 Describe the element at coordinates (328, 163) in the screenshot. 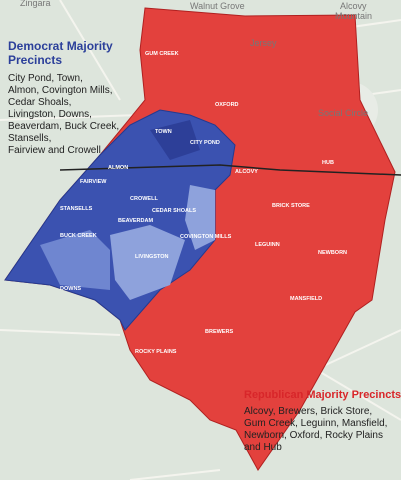

I see `precinct-label: HUB` at that location.